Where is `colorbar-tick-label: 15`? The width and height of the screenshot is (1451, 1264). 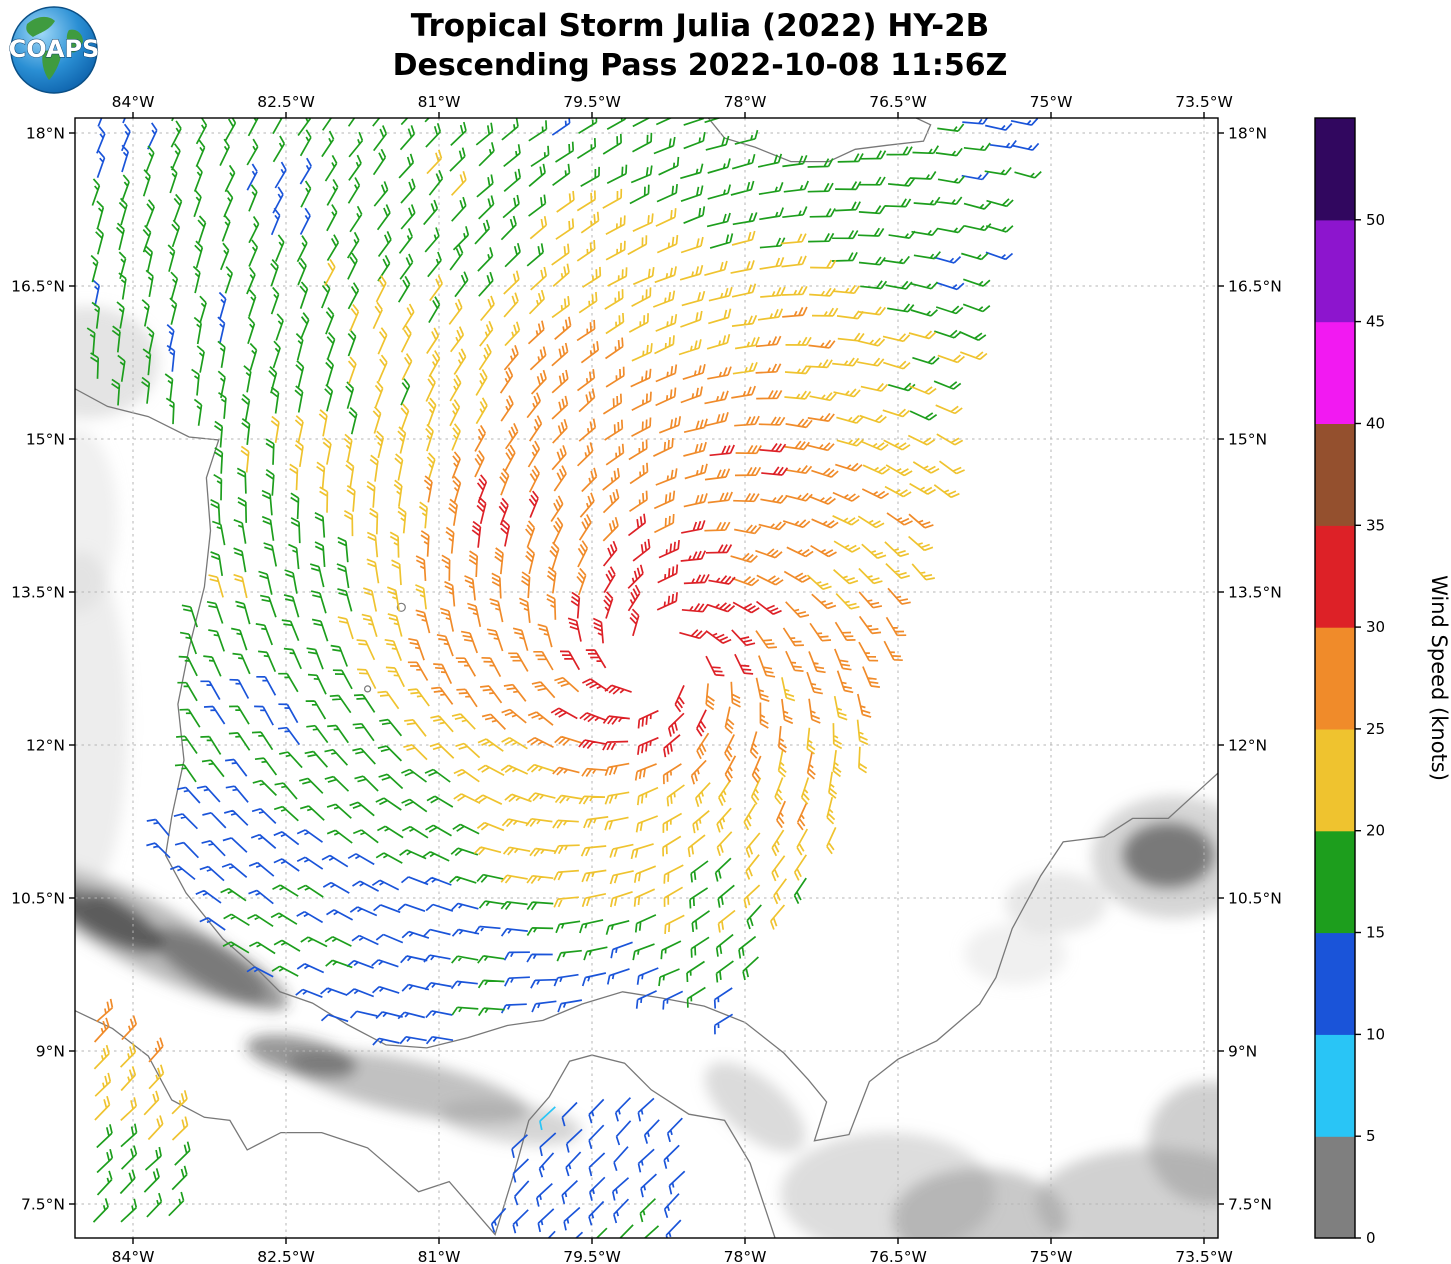 colorbar-tick-label: 15 is located at coordinates (1375, 933).